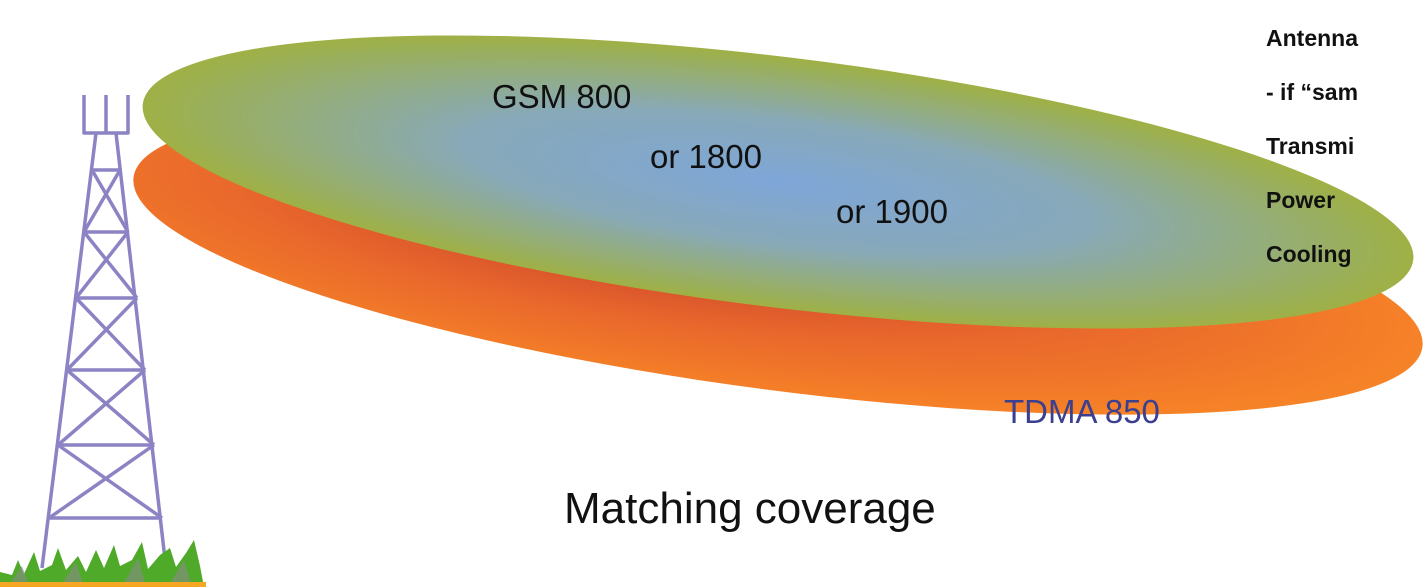 This screenshot has height=587, width=1426. Describe the element at coordinates (892, 211) in the screenshot. I see `gsm-1900-label: or 1900` at that location.